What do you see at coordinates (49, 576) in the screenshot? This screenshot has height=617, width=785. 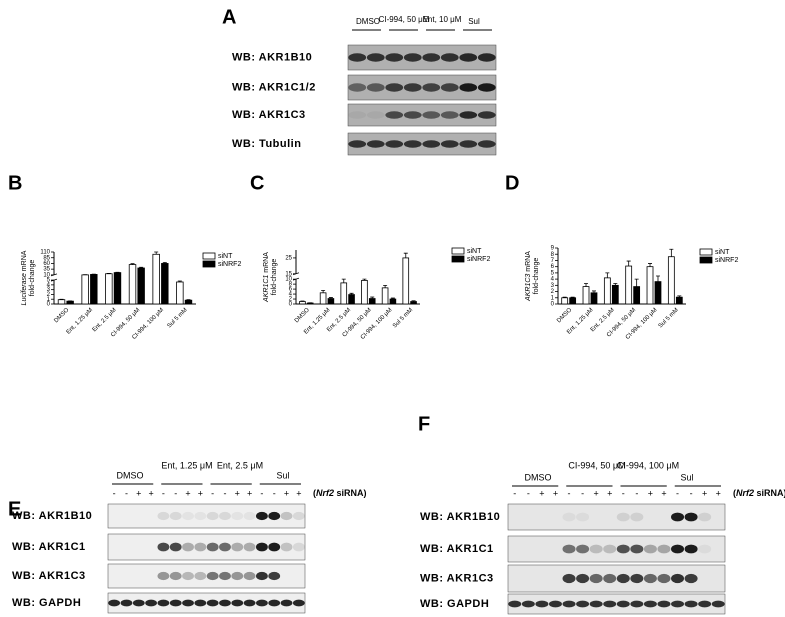 I see `blot-label: WB: AKR1C3` at bounding box center [49, 576].